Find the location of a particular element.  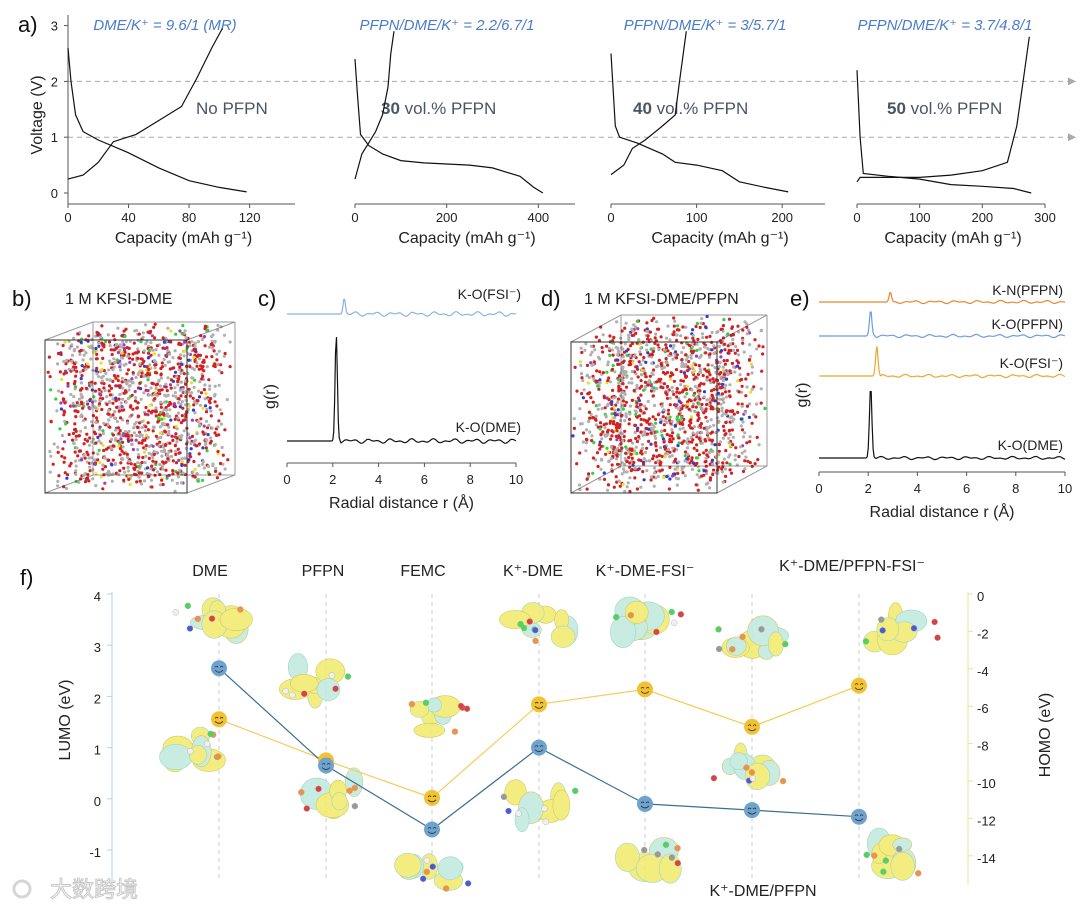

box-front-edge is located at coordinates (644, 417).